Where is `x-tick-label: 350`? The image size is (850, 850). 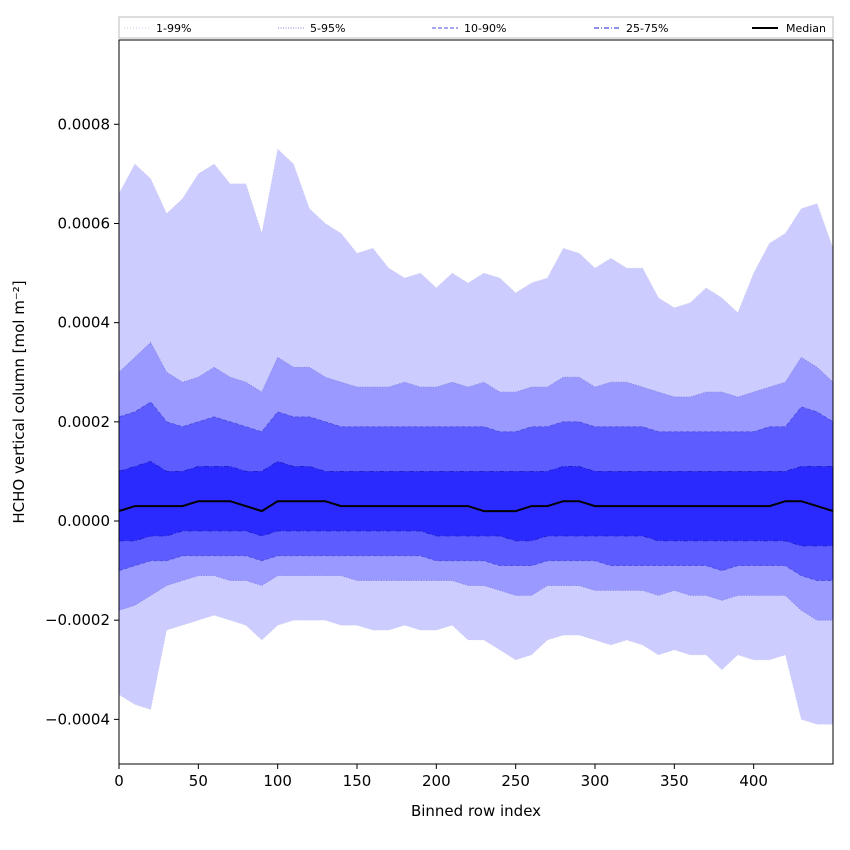
x-tick-label: 350 is located at coordinates (674, 781).